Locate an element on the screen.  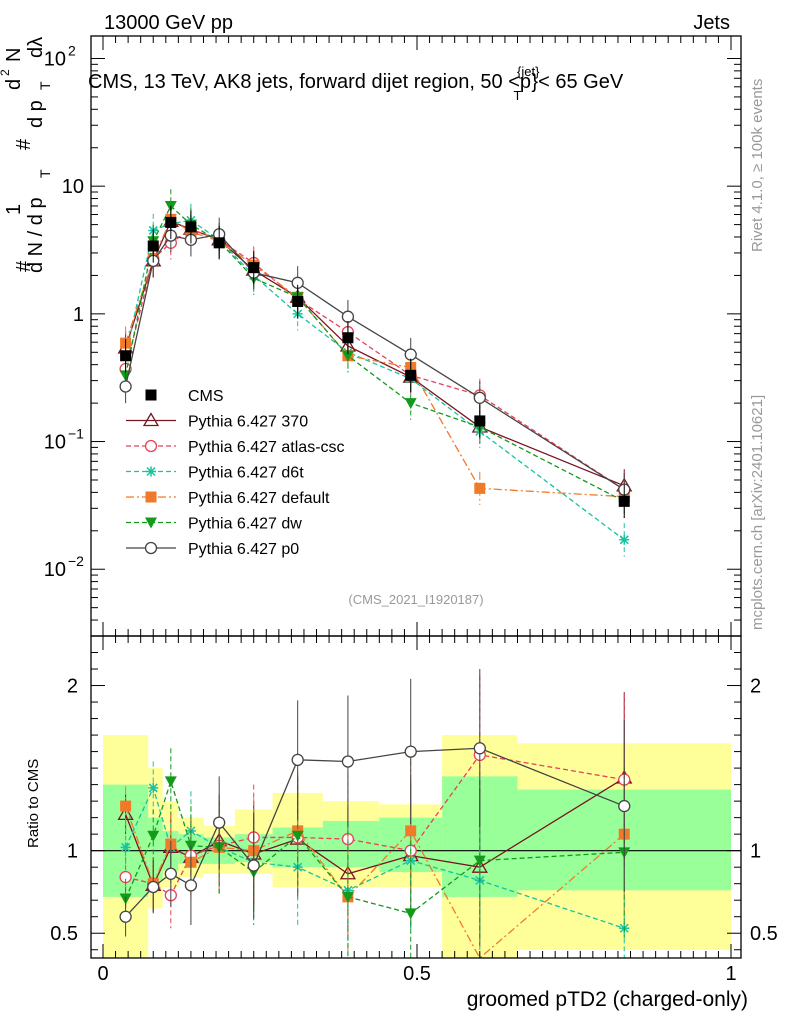
y-tick-label-exponent: 2 is located at coordinates (72, 50).